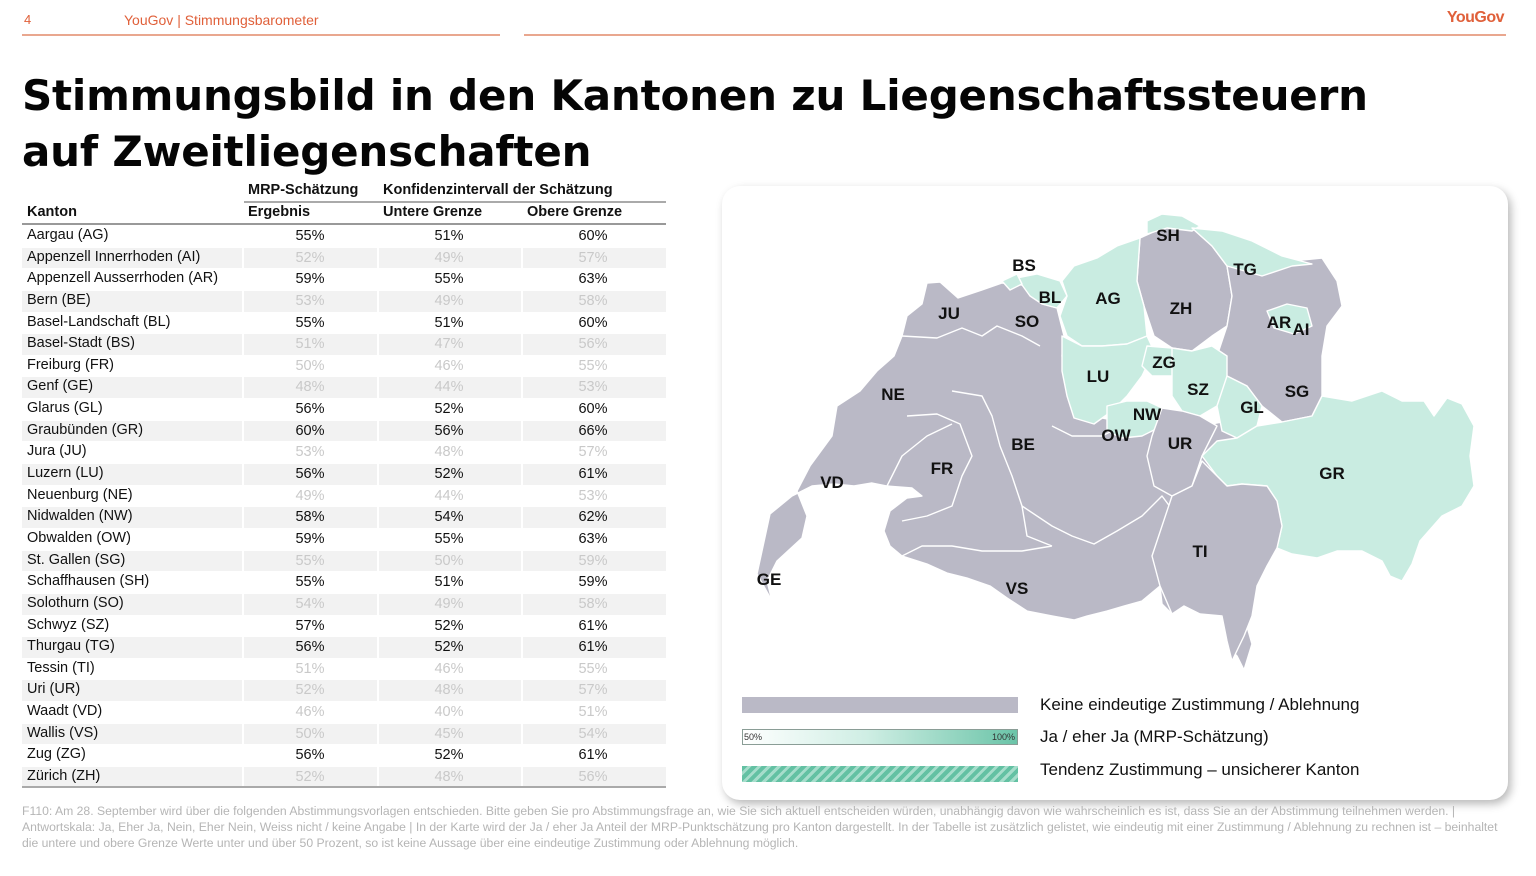 The width and height of the screenshot is (1536, 876). What do you see at coordinates (593, 279) in the screenshot?
I see `cell-obere-grenze: 63%` at bounding box center [593, 279].